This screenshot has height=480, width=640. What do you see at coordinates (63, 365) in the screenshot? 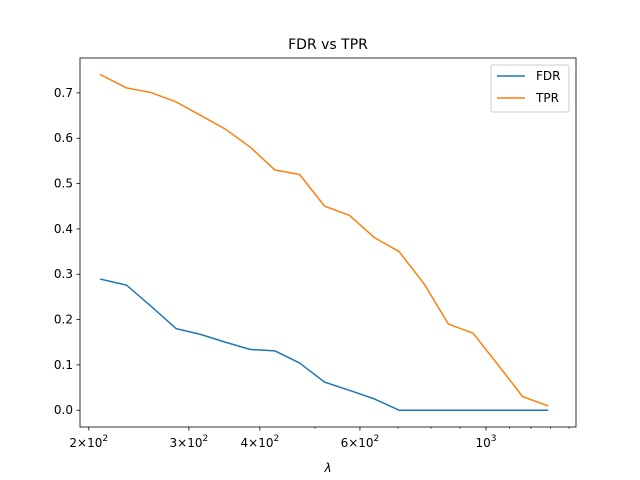
I see `y-tick-label: 0.1` at bounding box center [63, 365].